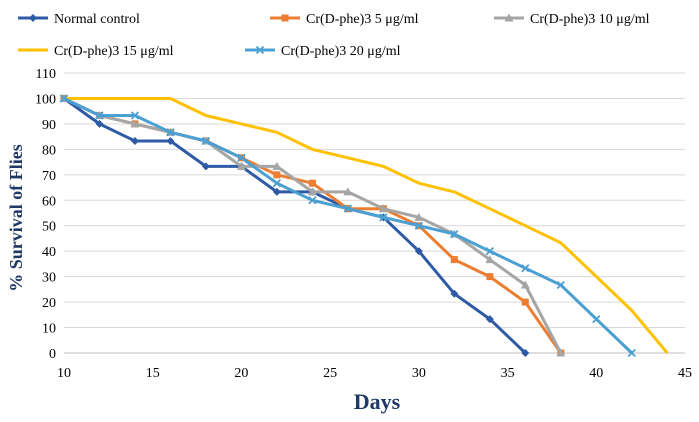 The image size is (699, 422). Describe the element at coordinates (685, 373) in the screenshot. I see `x-tick-label: 45` at that location.